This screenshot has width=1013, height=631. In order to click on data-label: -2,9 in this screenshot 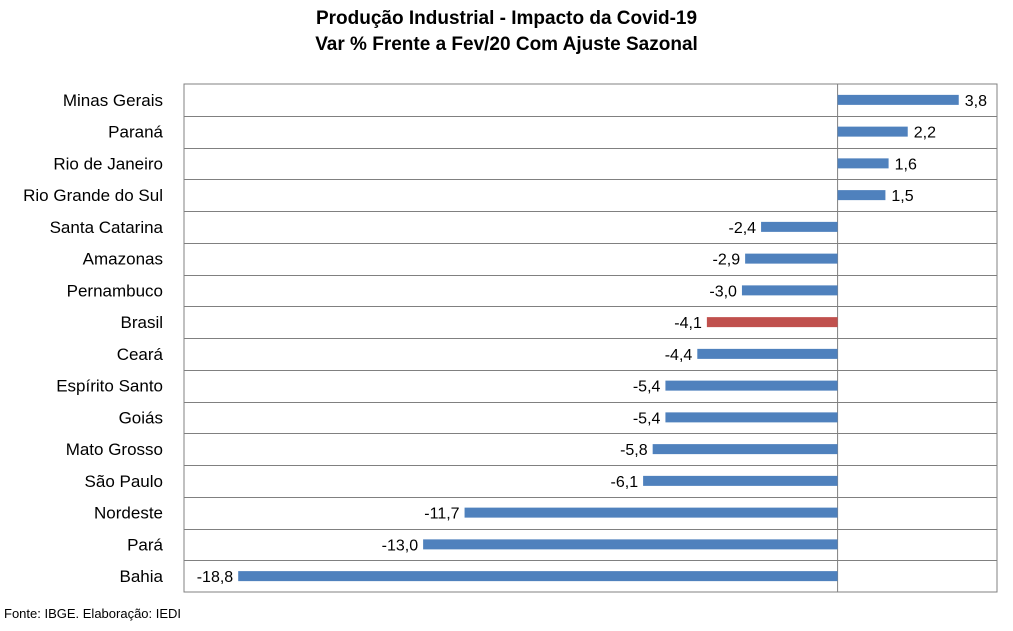, I will do `click(727, 260)`.